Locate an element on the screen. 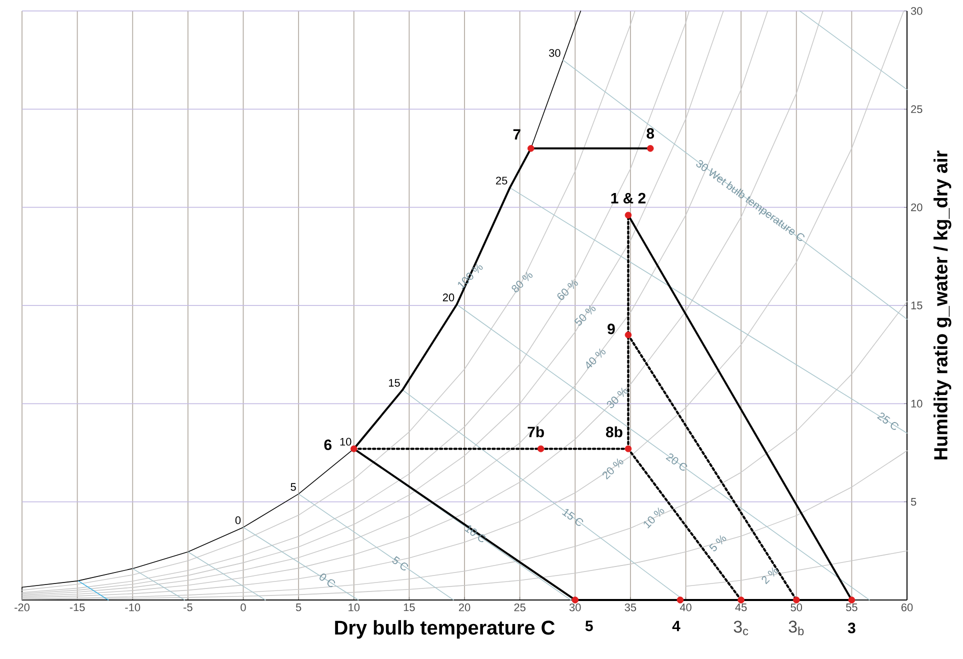  annotation: 0 C is located at coordinates (328, 580).